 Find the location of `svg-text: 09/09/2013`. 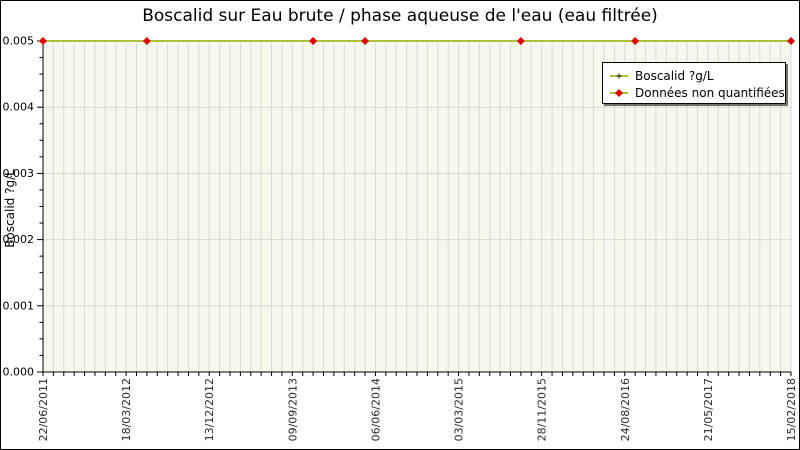

svg-text: 09/09/2013 is located at coordinates (292, 409).